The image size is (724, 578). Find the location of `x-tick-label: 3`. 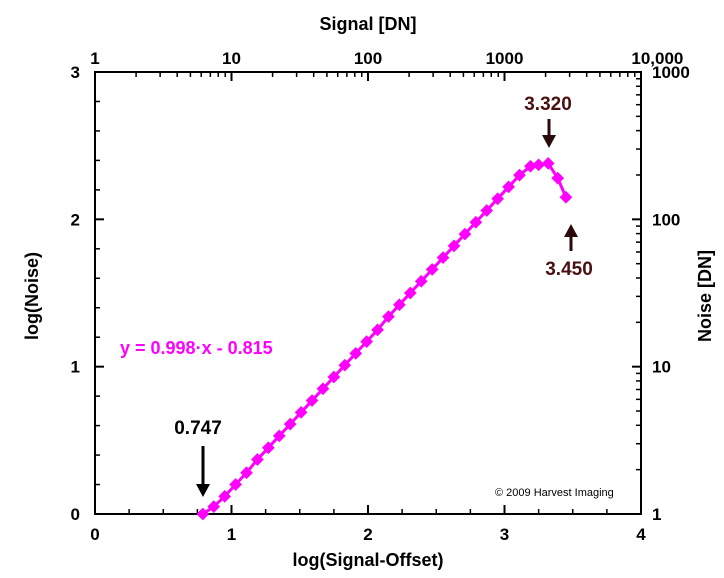

x-tick-label: 3 is located at coordinates (504, 534).